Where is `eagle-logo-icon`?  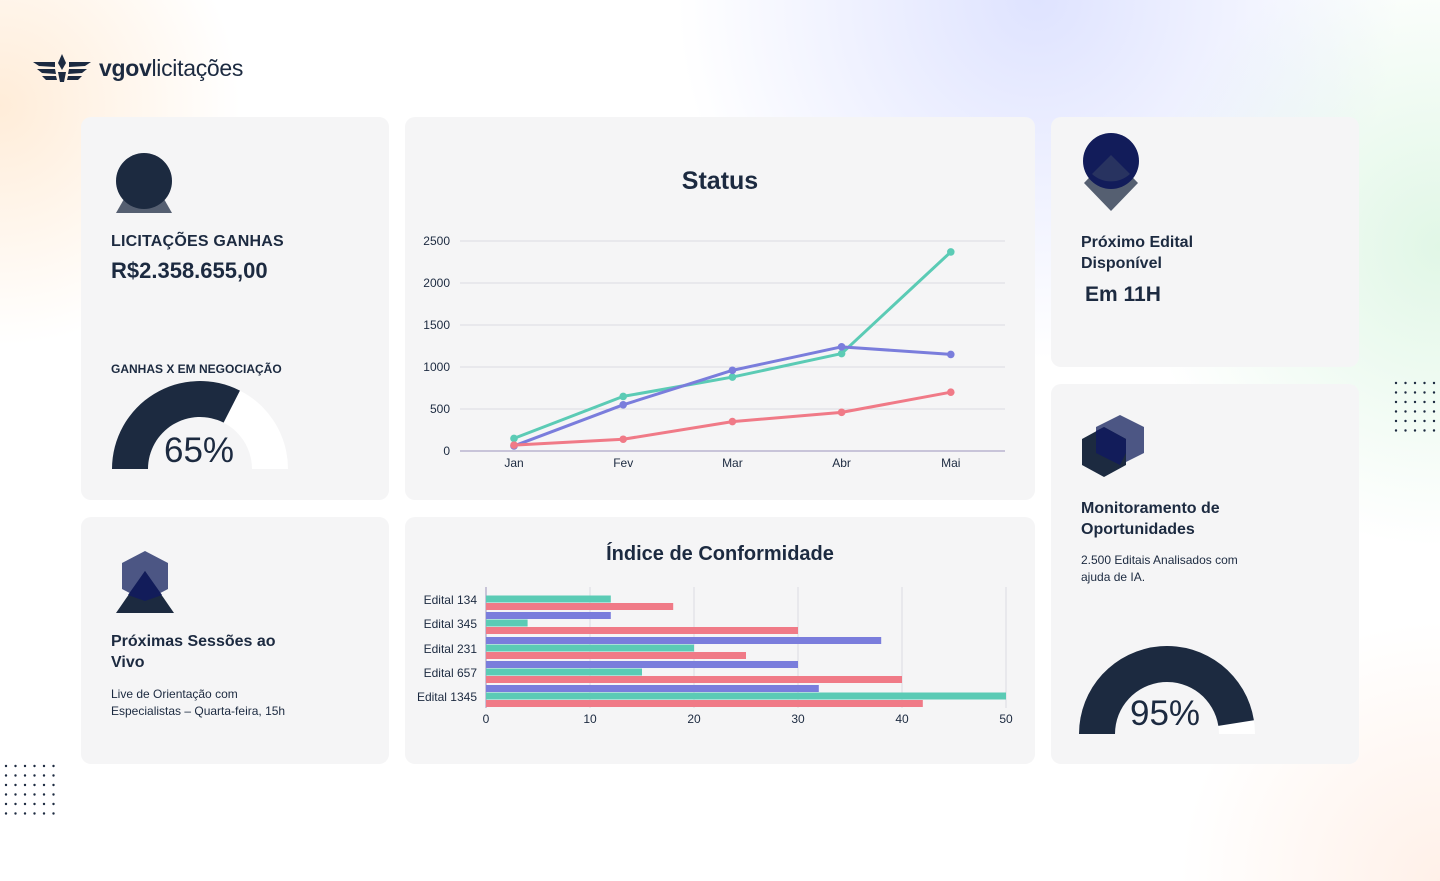 eagle-logo-icon is located at coordinates (62, 68).